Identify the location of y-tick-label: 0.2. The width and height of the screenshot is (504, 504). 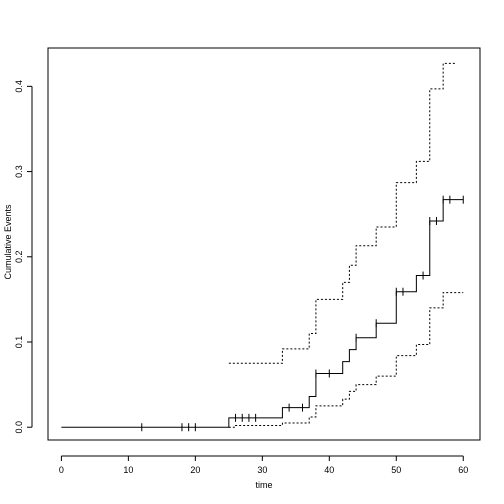
(19, 257).